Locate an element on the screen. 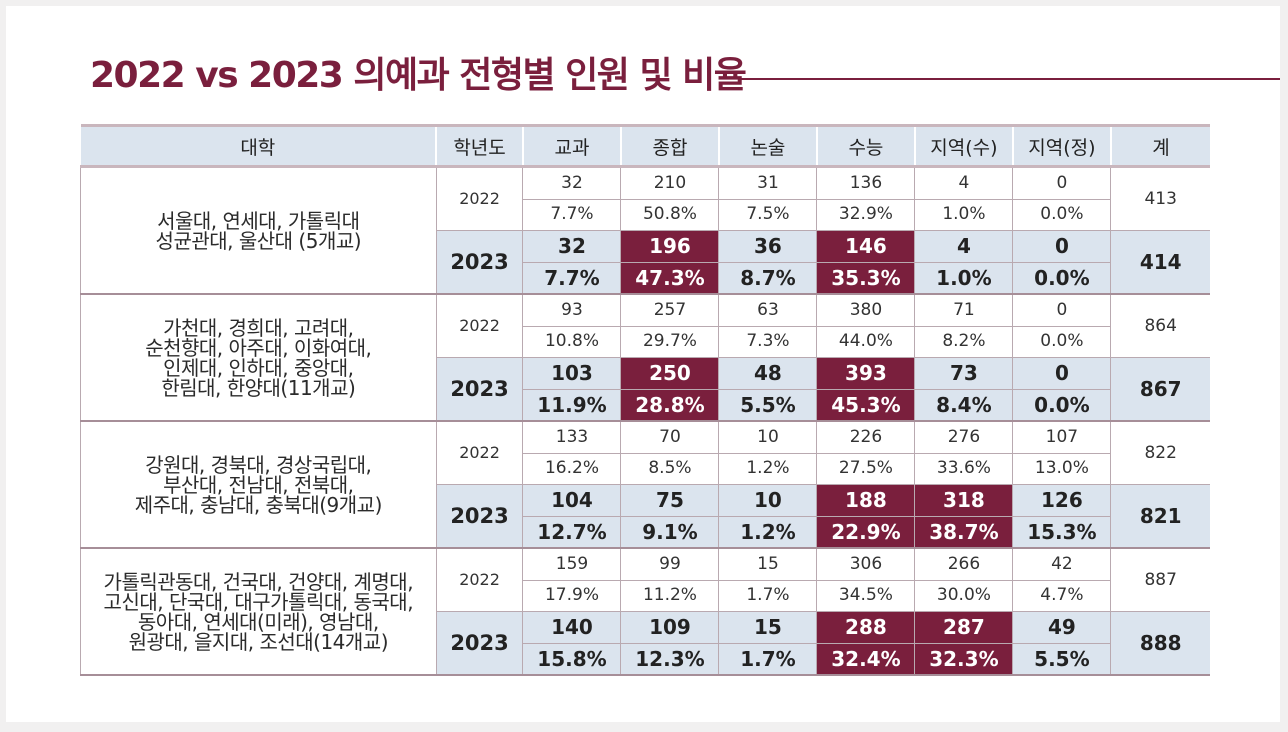 Image resolution: width=1288 pixels, height=732 pixels. count-2023-cell: 318 is located at coordinates (963, 500).